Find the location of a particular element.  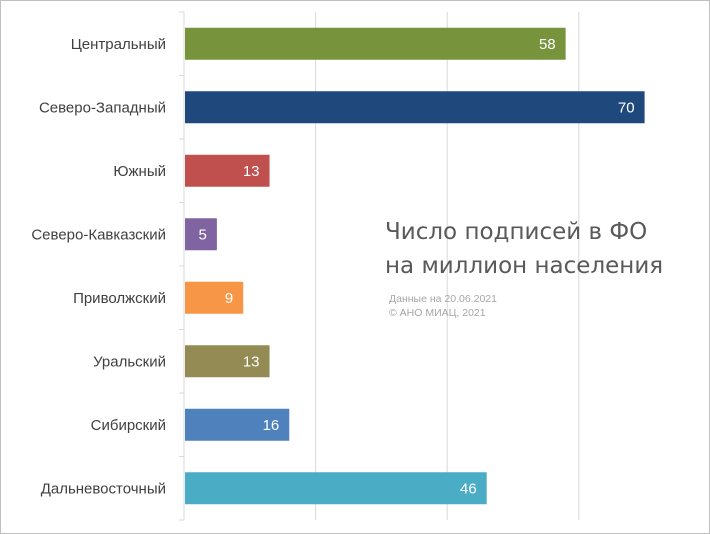

chart-title-line-1: Число подписей в ФО is located at coordinates (516, 232).